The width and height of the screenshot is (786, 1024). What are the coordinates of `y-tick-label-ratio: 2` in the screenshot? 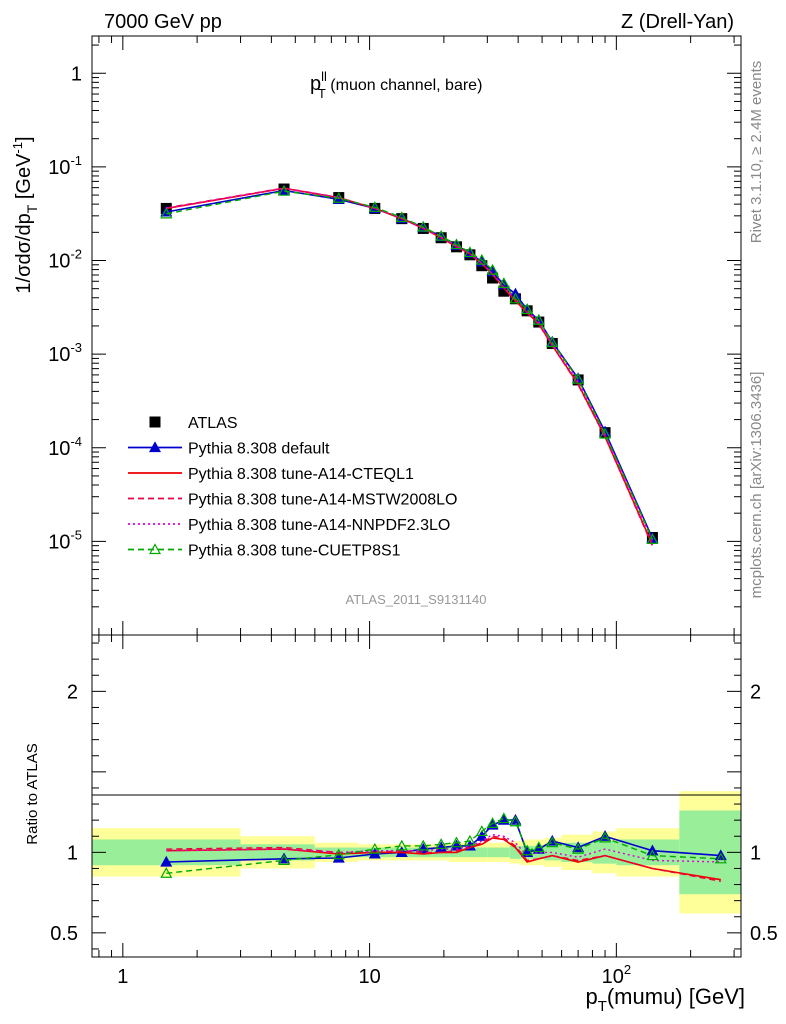 It's located at (72, 692).